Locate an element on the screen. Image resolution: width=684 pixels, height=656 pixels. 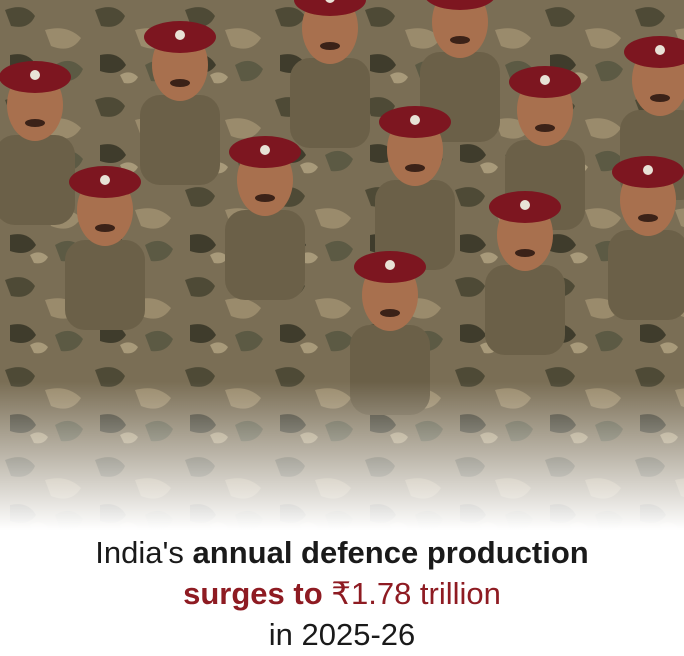
headline-emphasis: surges to is located at coordinates (253, 593).